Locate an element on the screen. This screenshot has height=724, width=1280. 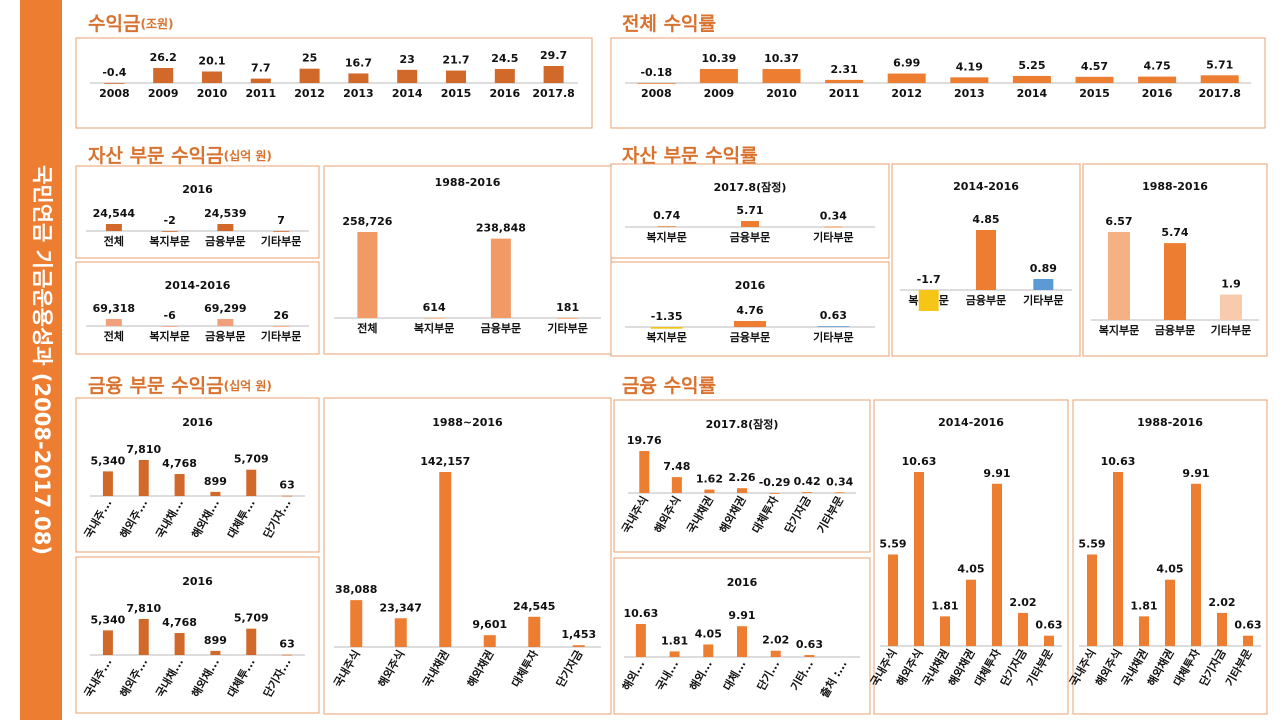
category-label: 기타부문 is located at coordinates (1231, 330).